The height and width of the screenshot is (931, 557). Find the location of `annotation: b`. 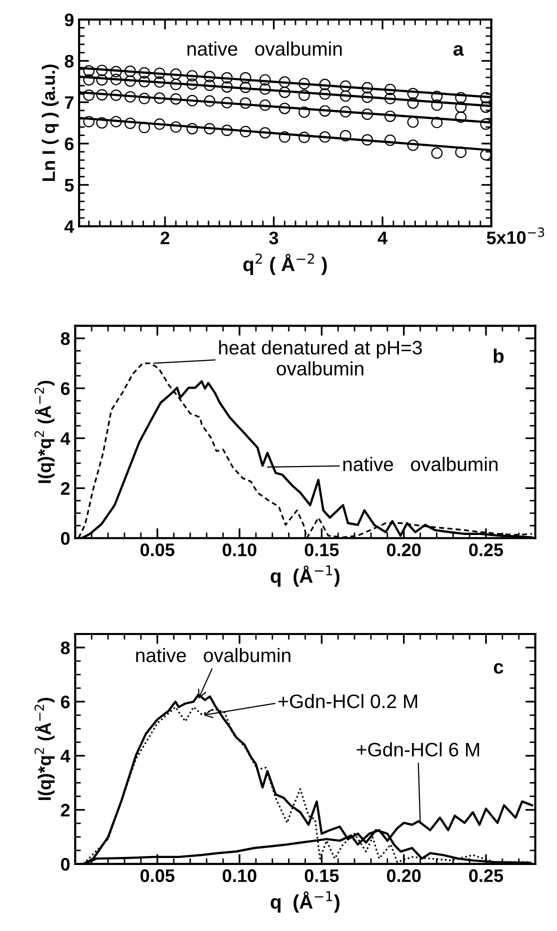

annotation: b is located at coordinates (499, 355).